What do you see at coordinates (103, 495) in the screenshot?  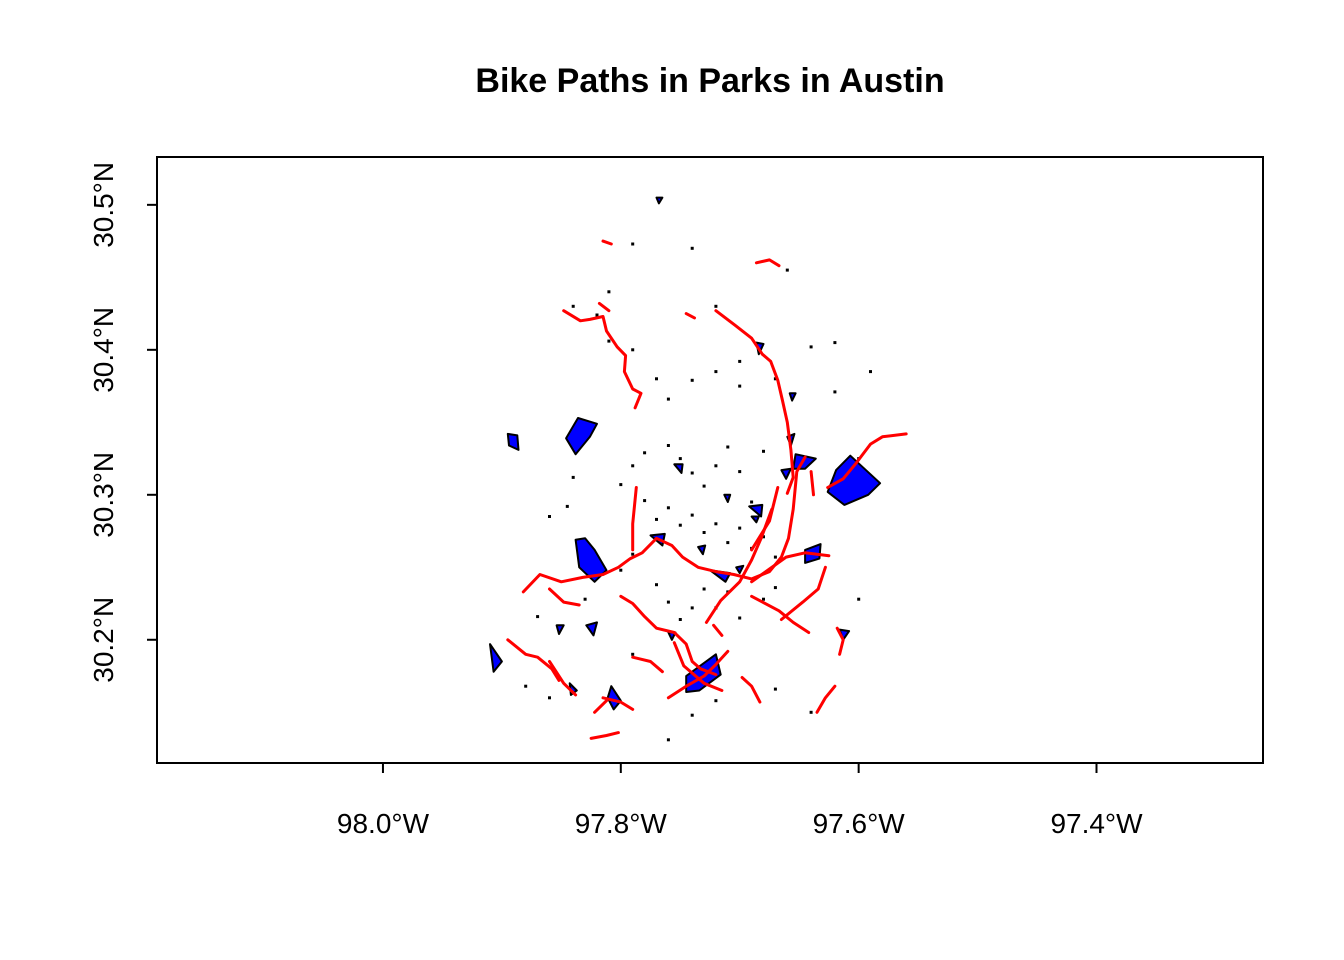 I see `y-tick-label: 30.3°N` at bounding box center [103, 495].